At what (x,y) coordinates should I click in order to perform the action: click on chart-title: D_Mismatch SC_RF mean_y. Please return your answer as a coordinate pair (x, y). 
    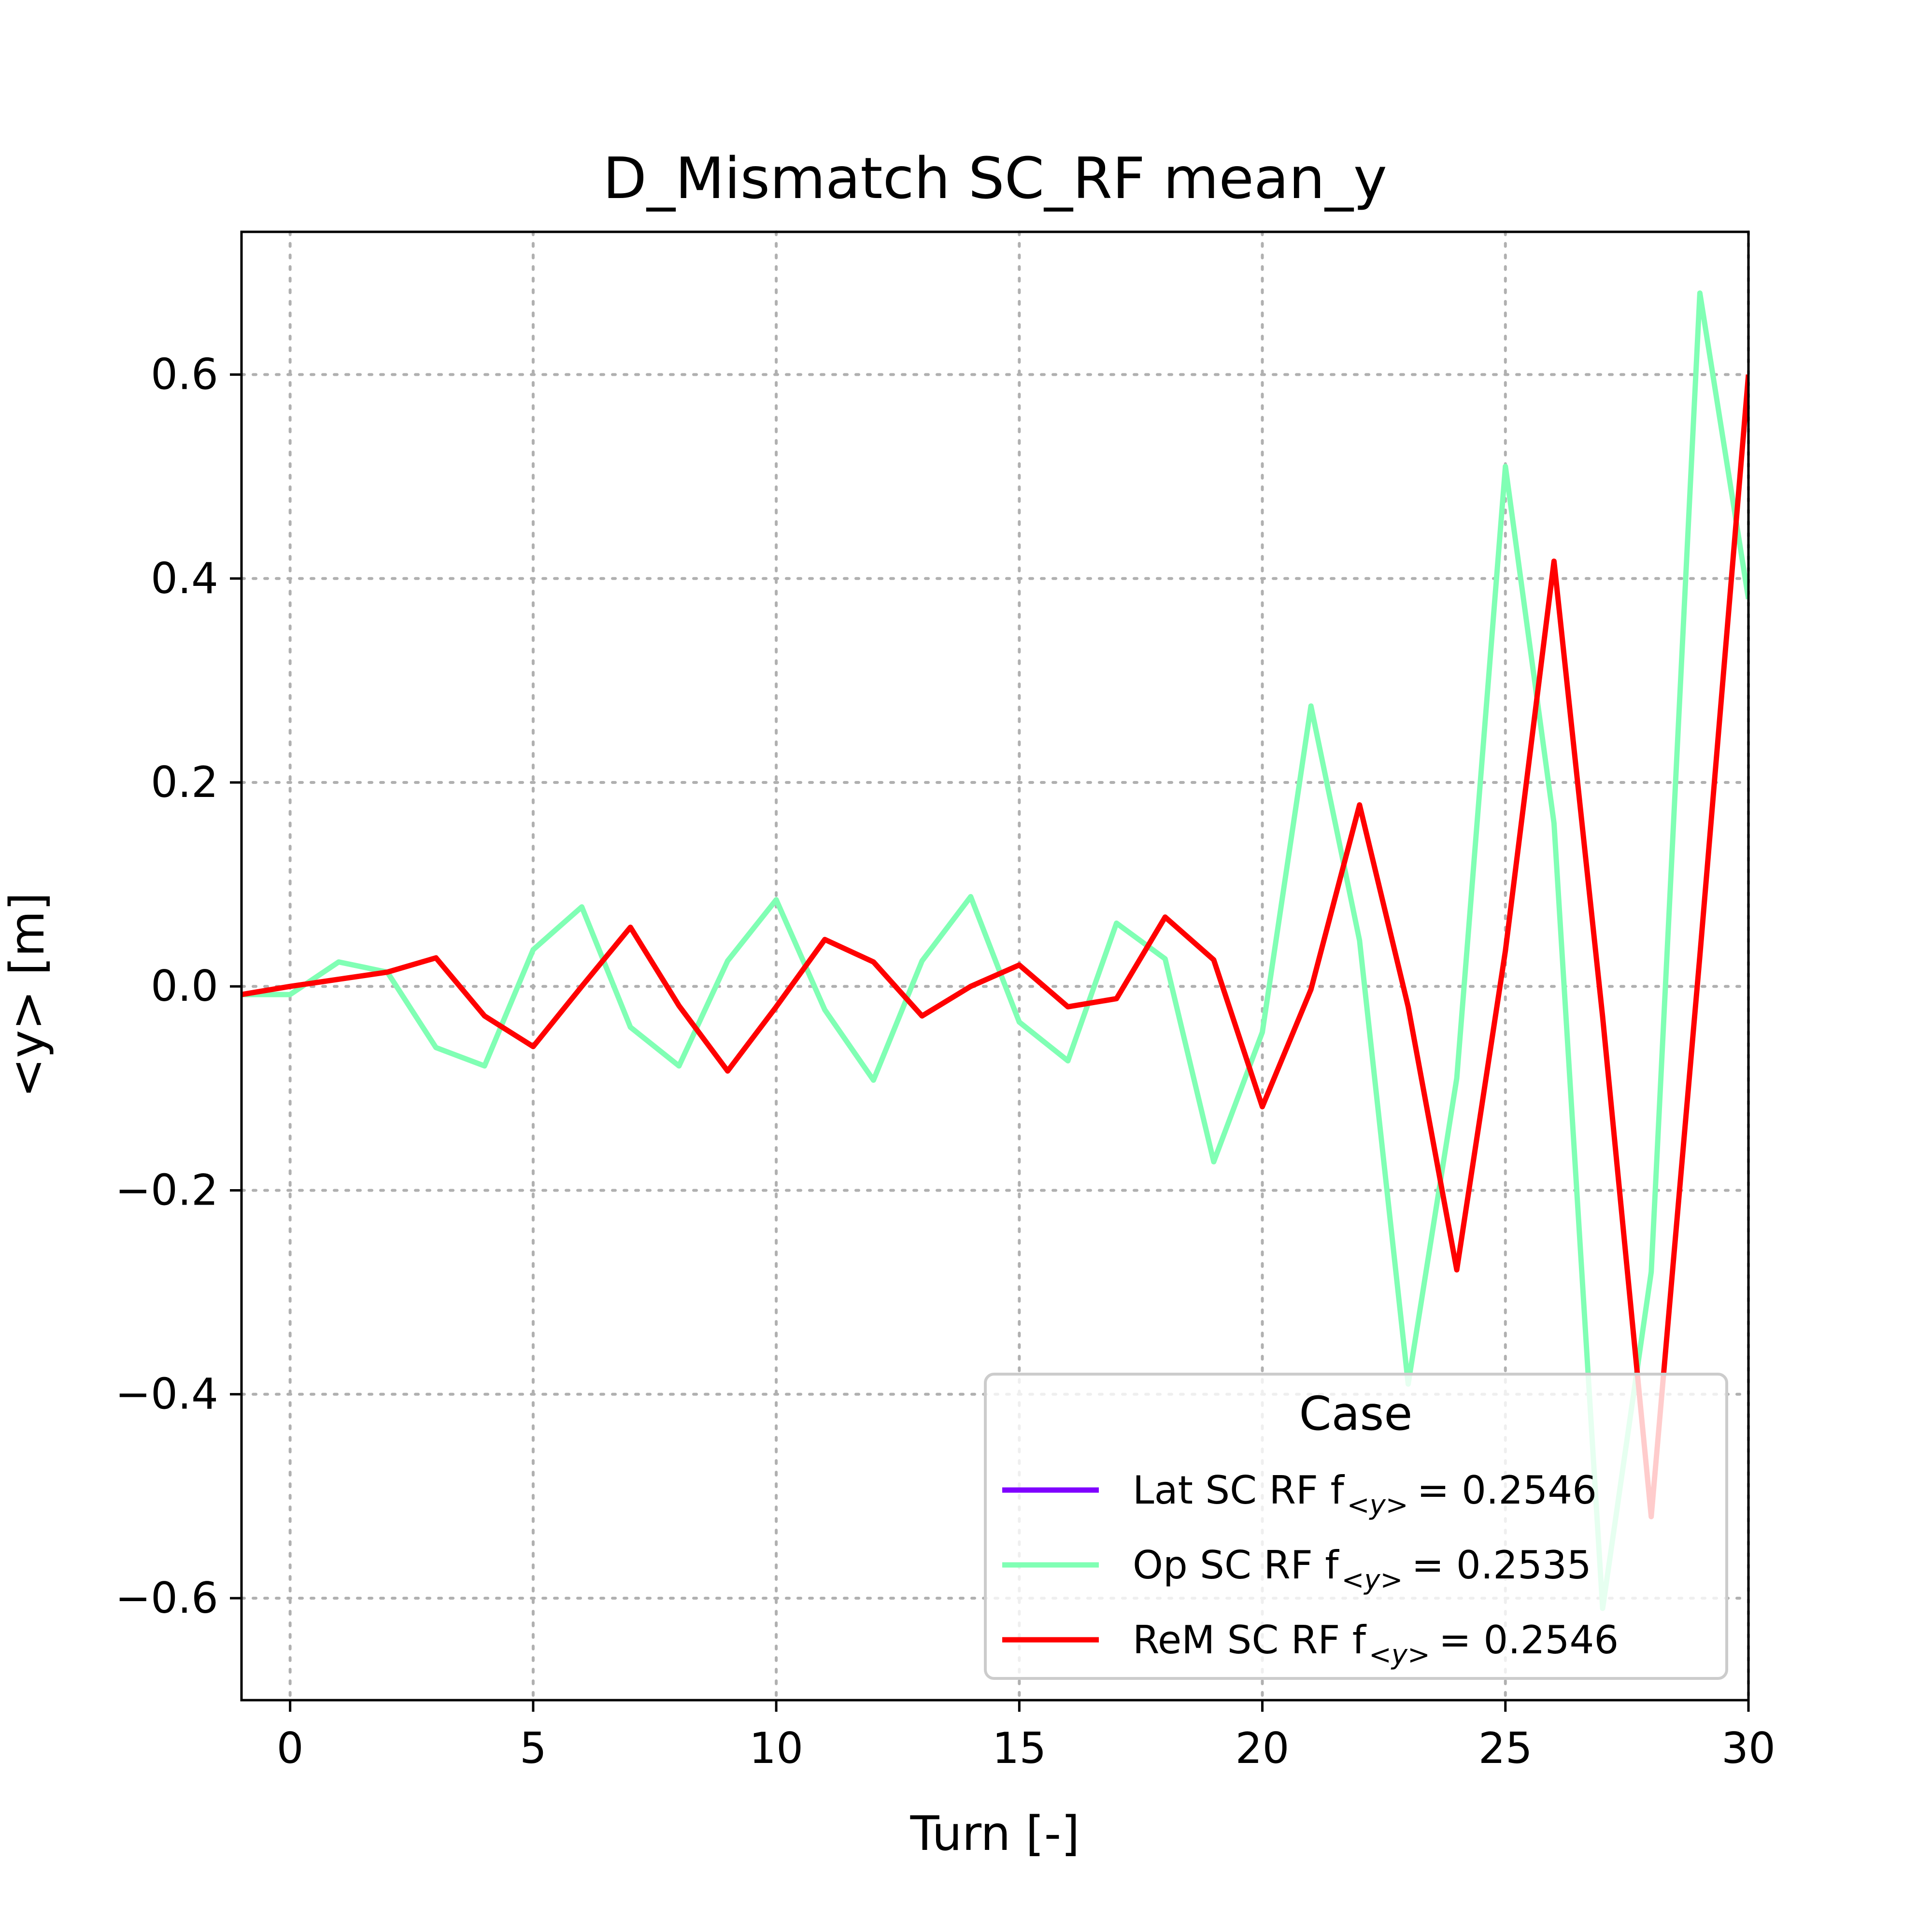
    Looking at the image, I should click on (995, 178).